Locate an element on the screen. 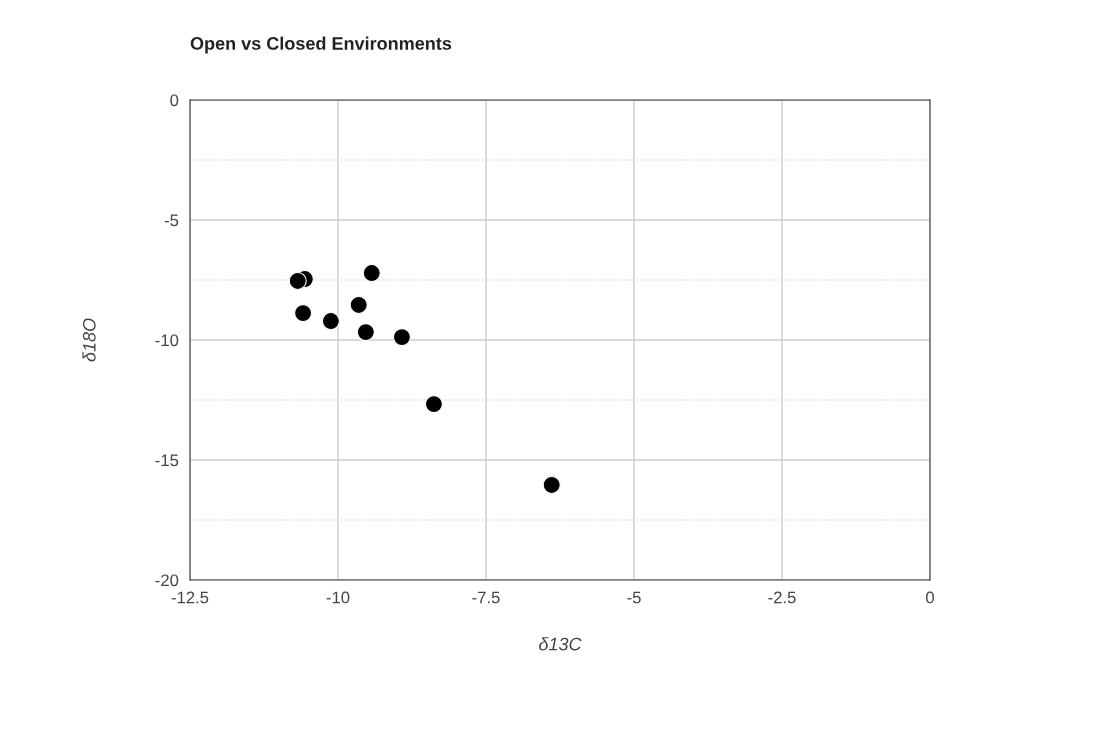 The width and height of the screenshot is (1099, 729). x-tick-label: -5 is located at coordinates (634, 597).